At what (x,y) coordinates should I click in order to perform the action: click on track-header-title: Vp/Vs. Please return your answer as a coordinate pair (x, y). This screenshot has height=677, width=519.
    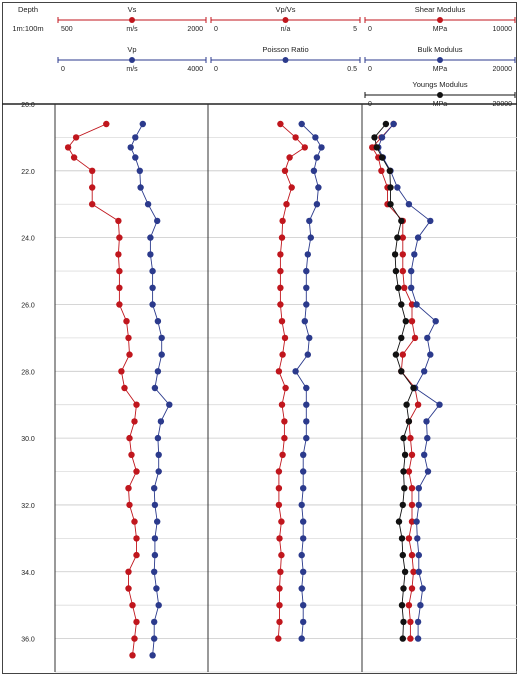
    Looking at the image, I should click on (285, 9).